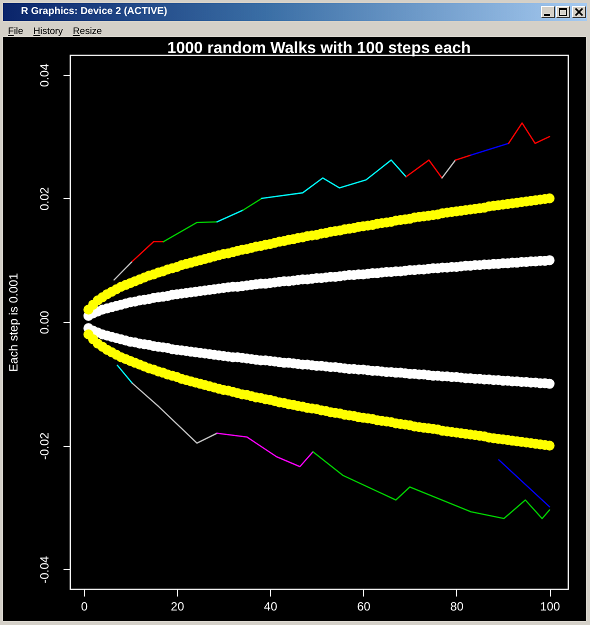 The width and height of the screenshot is (590, 625). What do you see at coordinates (45, 570) in the screenshot?
I see `y-tick-label: -0.04` at bounding box center [45, 570].